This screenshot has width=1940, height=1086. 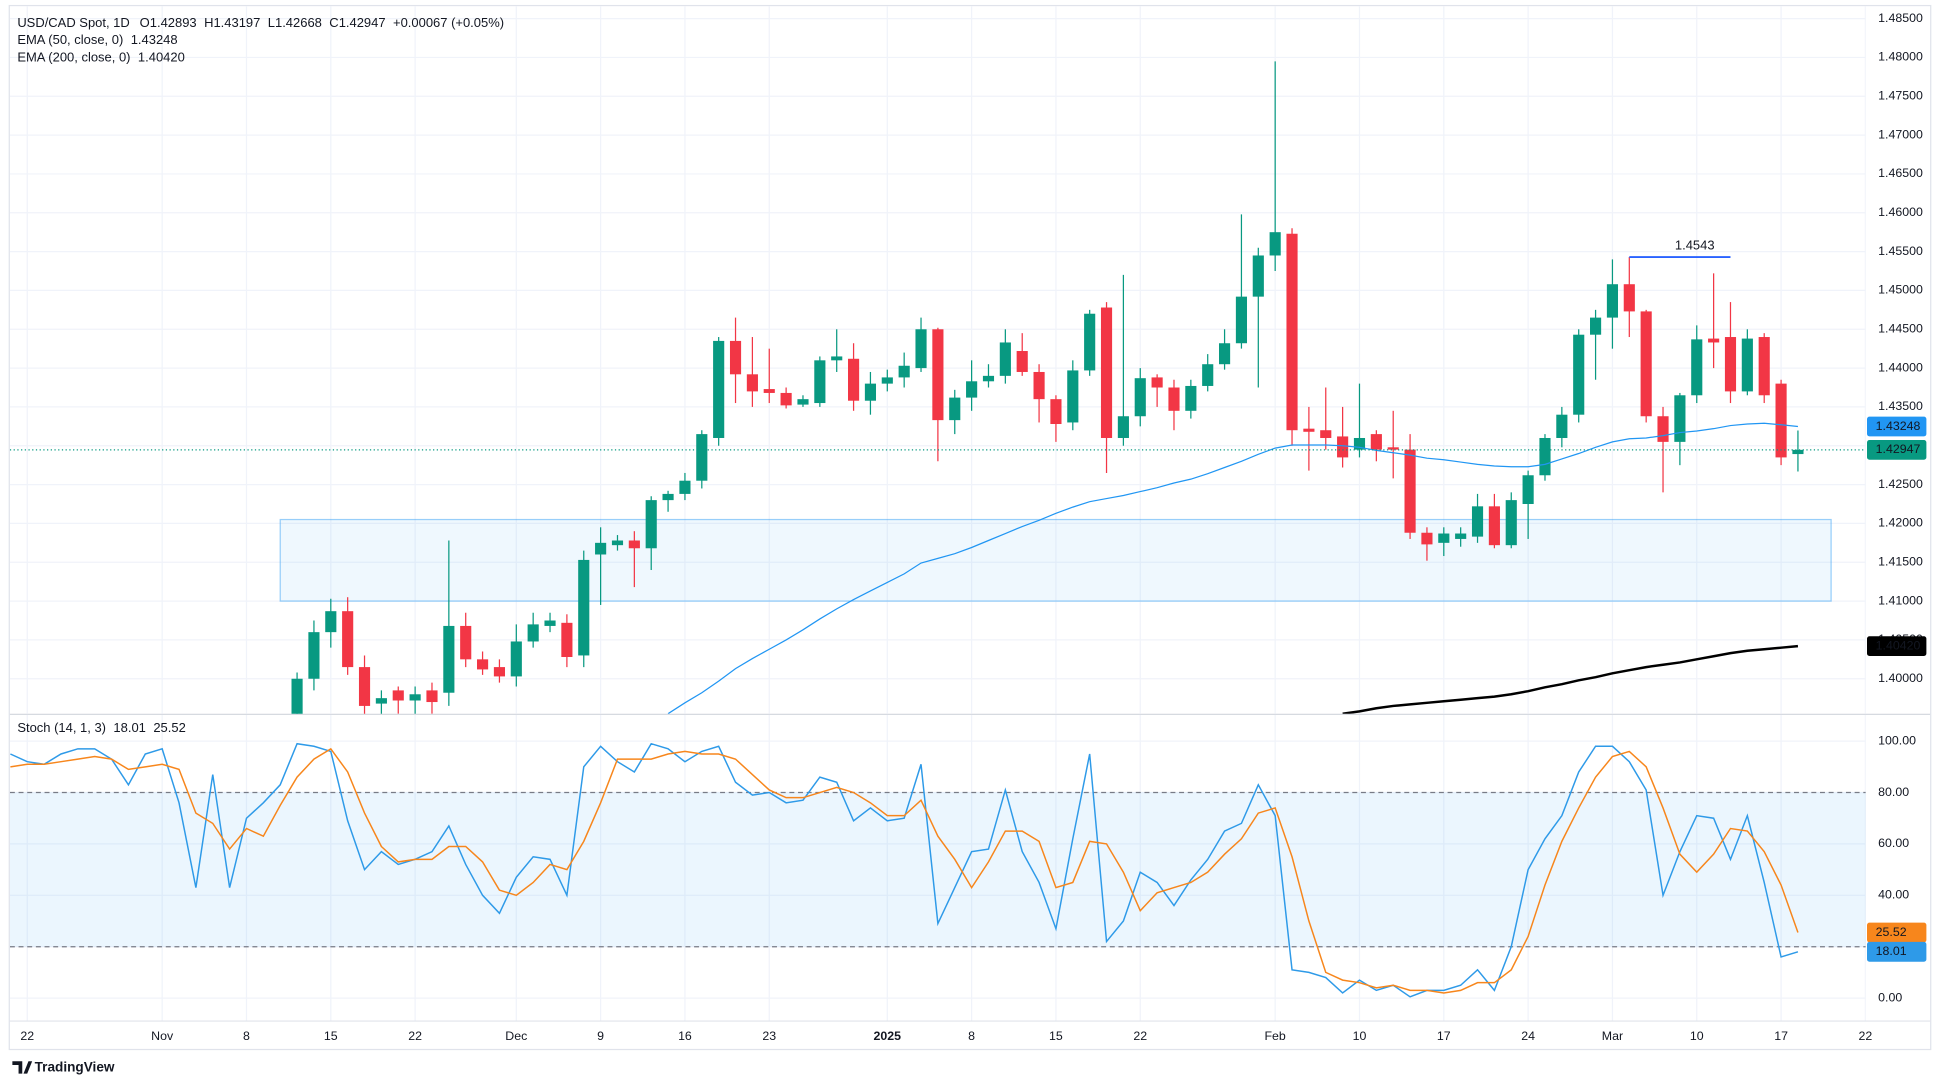 What do you see at coordinates (1900, 562) in the screenshot?
I see `y-tick-label: 1.41500` at bounding box center [1900, 562].